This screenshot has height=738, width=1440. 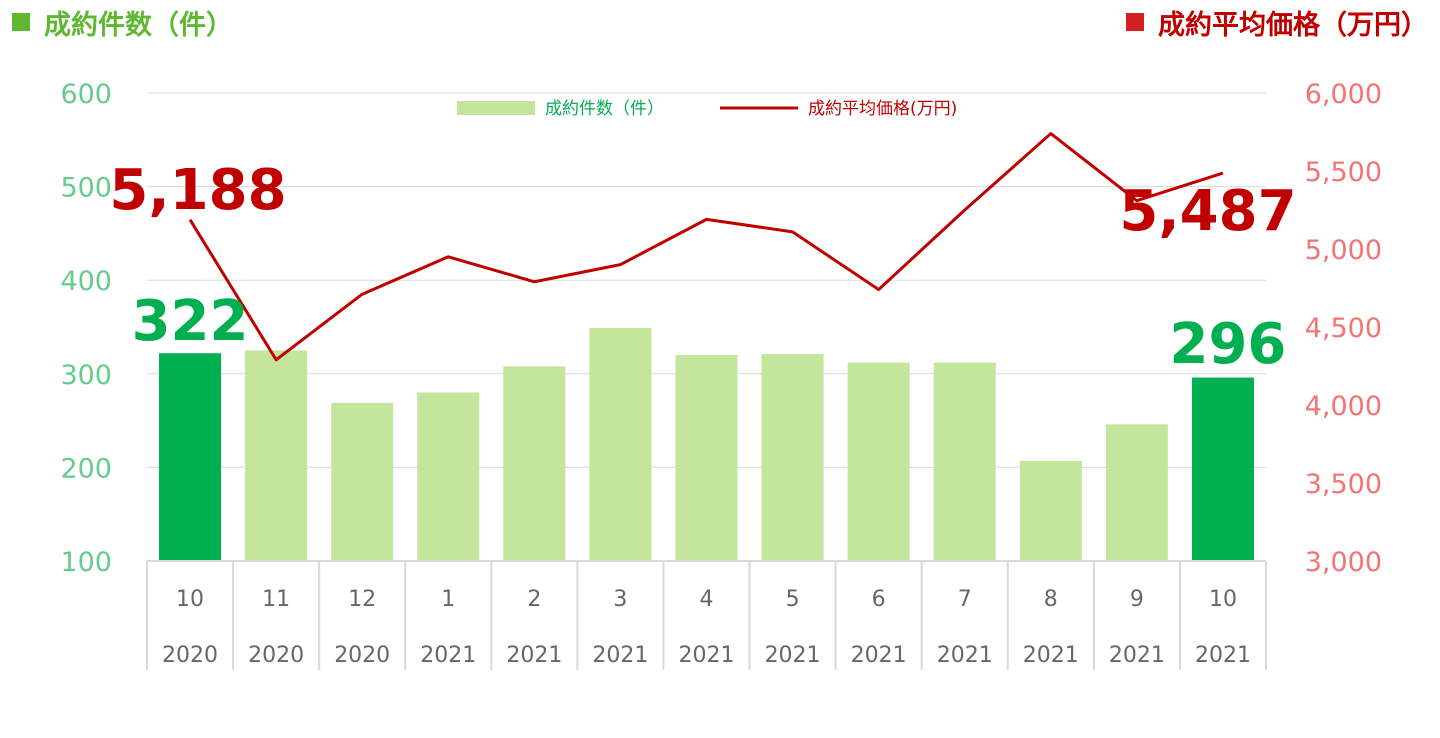 I want to click on right-tick-label: 4,500, so click(x=1343, y=328).